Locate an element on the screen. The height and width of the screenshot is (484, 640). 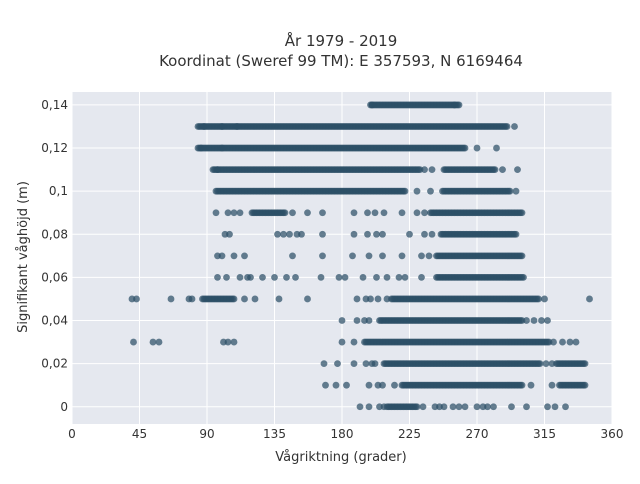
x-tick-label: 90 is located at coordinates (206, 434).